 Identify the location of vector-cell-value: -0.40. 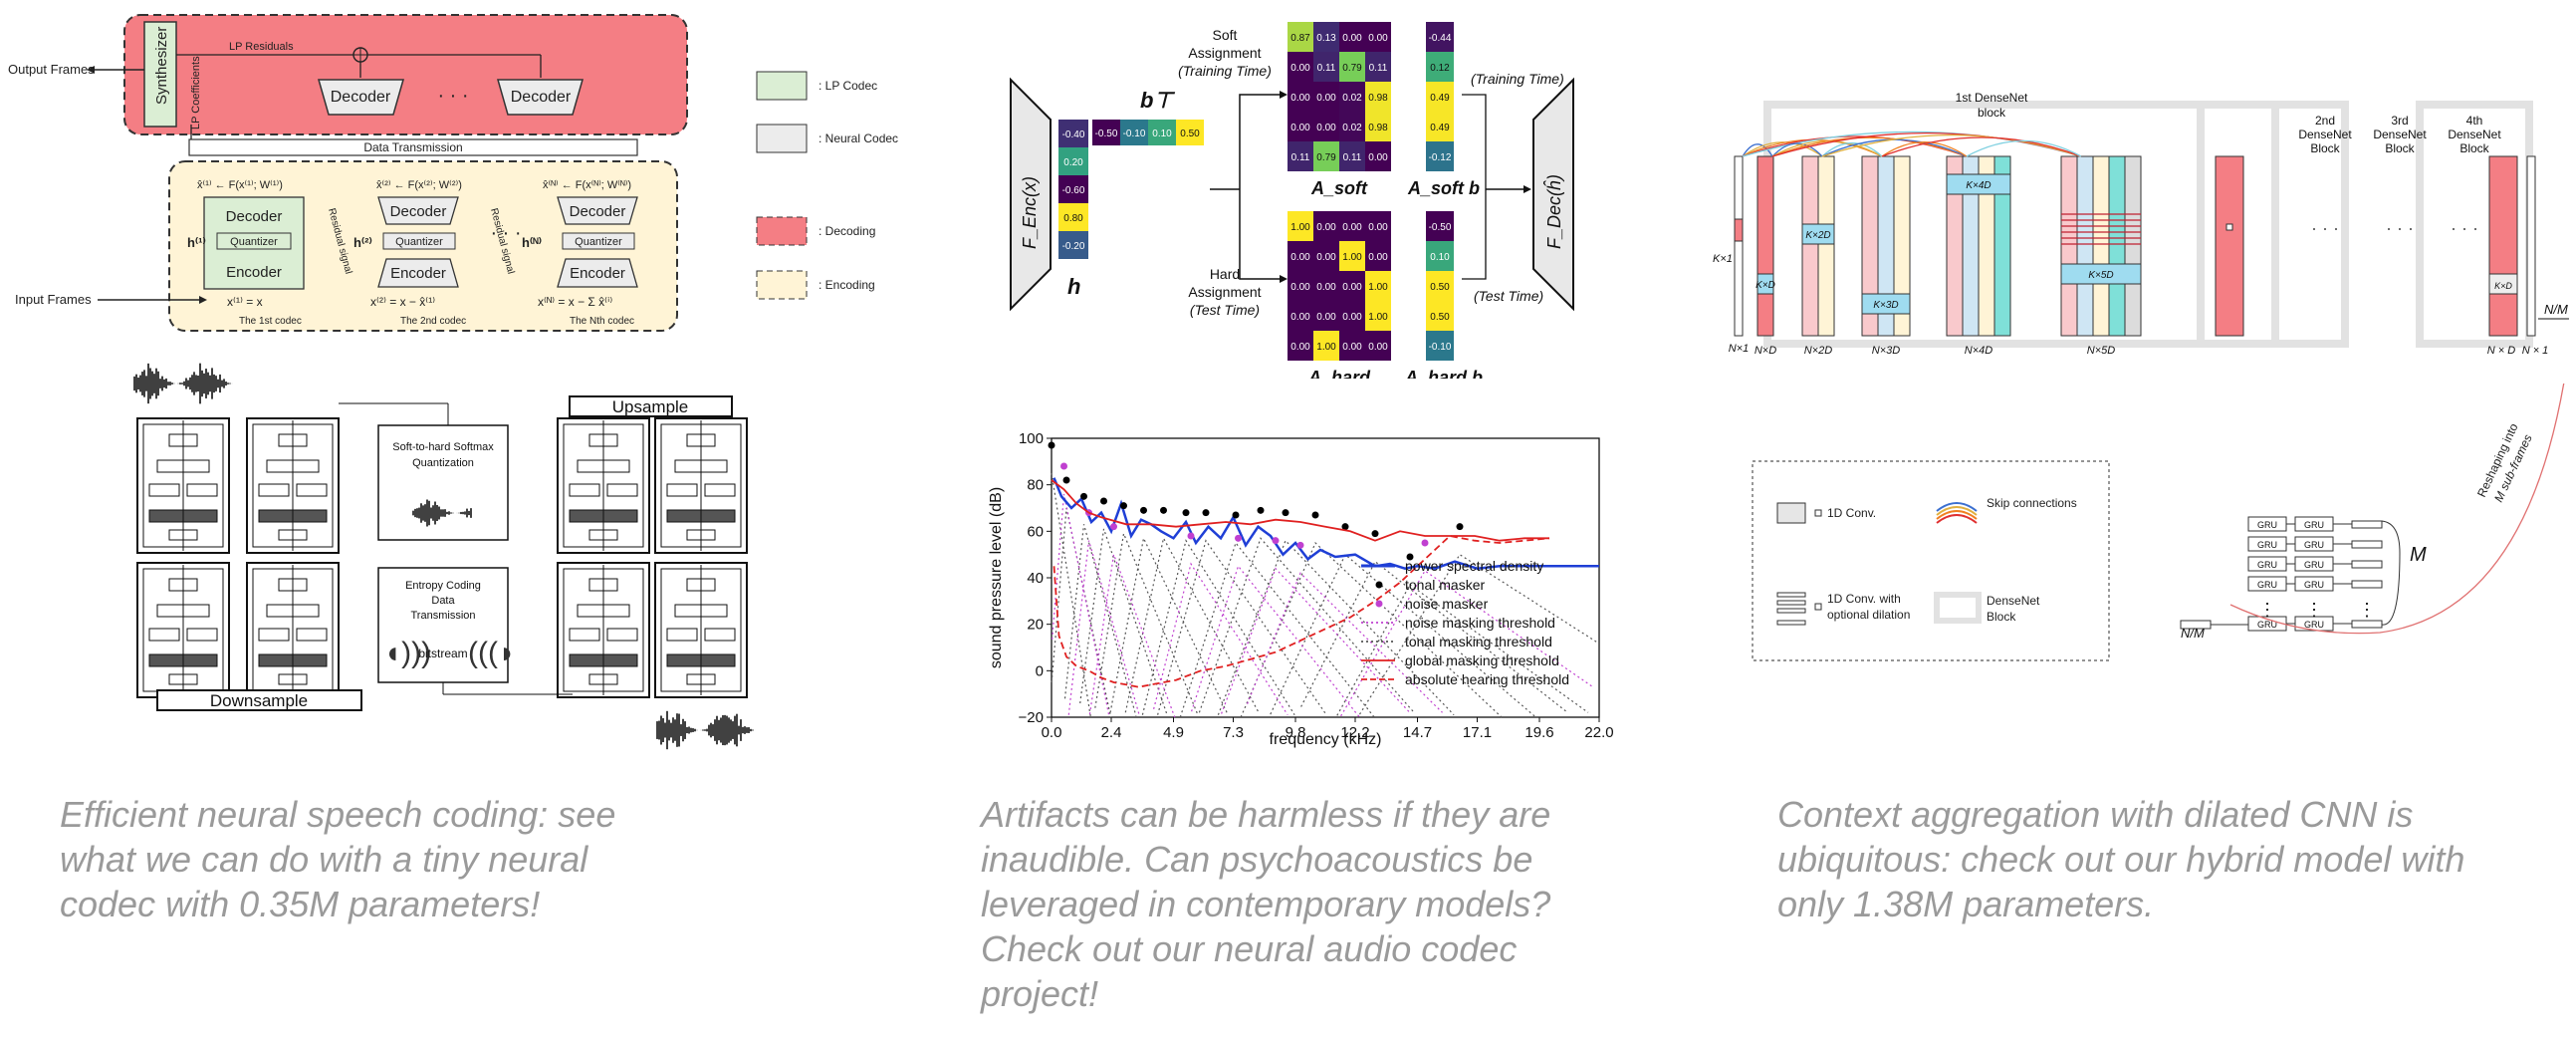
(1073, 135).